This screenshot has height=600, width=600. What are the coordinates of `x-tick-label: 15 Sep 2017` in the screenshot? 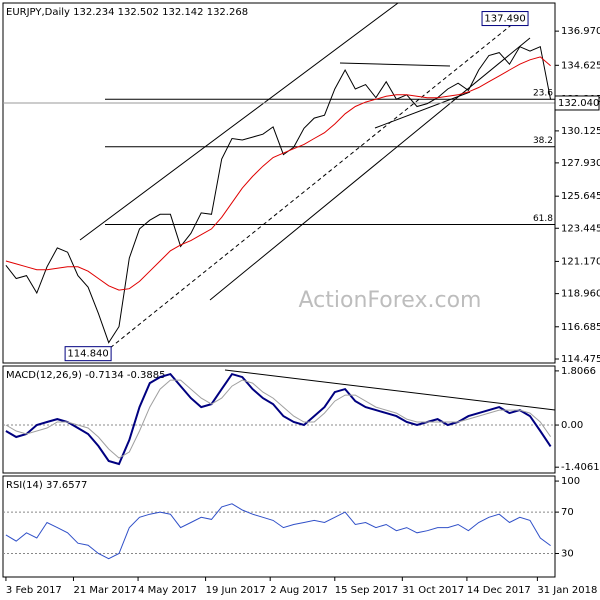 It's located at (366, 590).